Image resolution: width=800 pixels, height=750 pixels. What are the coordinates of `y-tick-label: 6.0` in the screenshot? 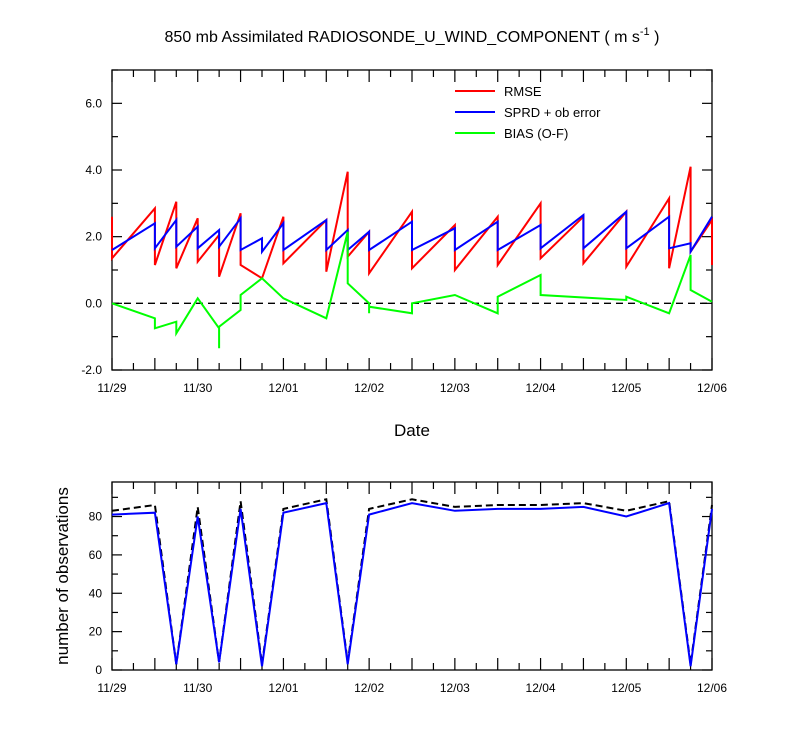 It's located at (93, 103).